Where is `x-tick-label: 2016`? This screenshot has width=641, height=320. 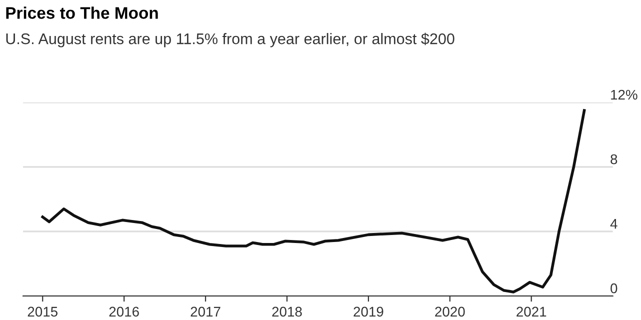 x-tick-label: 2016 is located at coordinates (124, 311).